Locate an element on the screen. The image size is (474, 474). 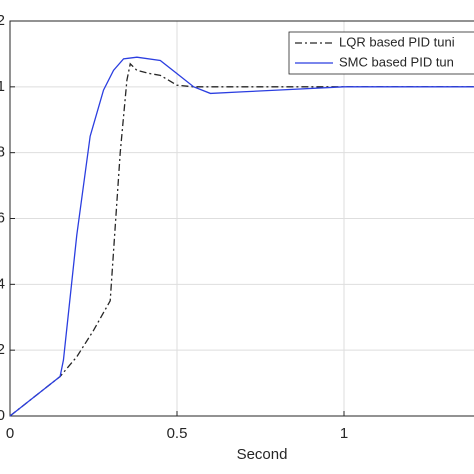
y-tick-label: 1 is located at coordinates (2, 86).